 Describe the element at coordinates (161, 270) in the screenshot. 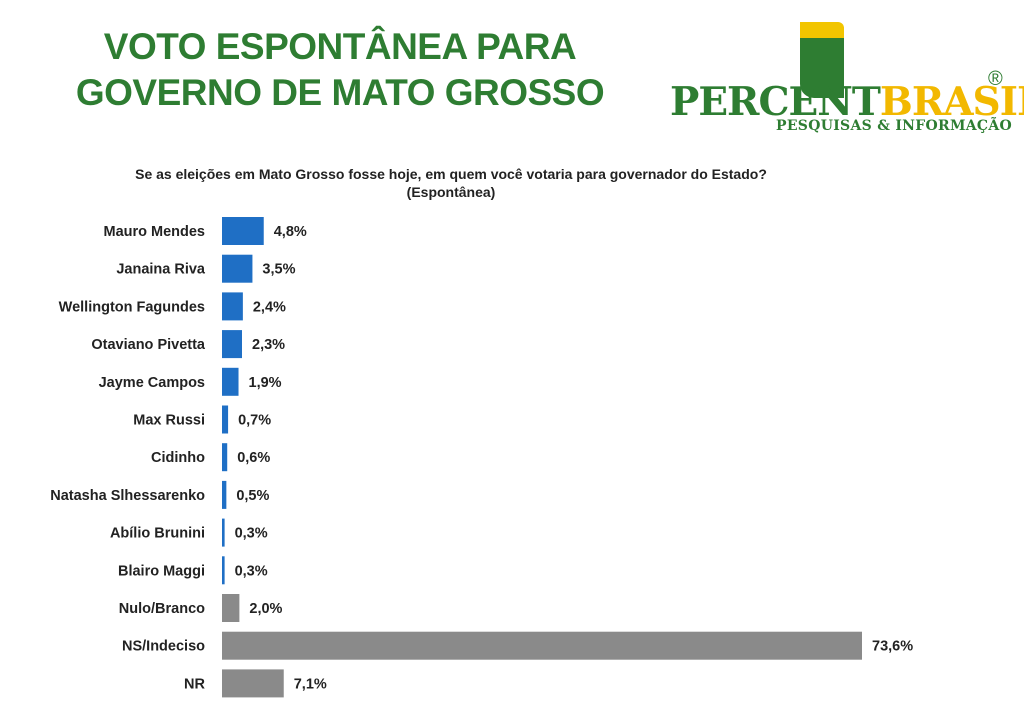

I see `category-label: Janaina Riva` at that location.